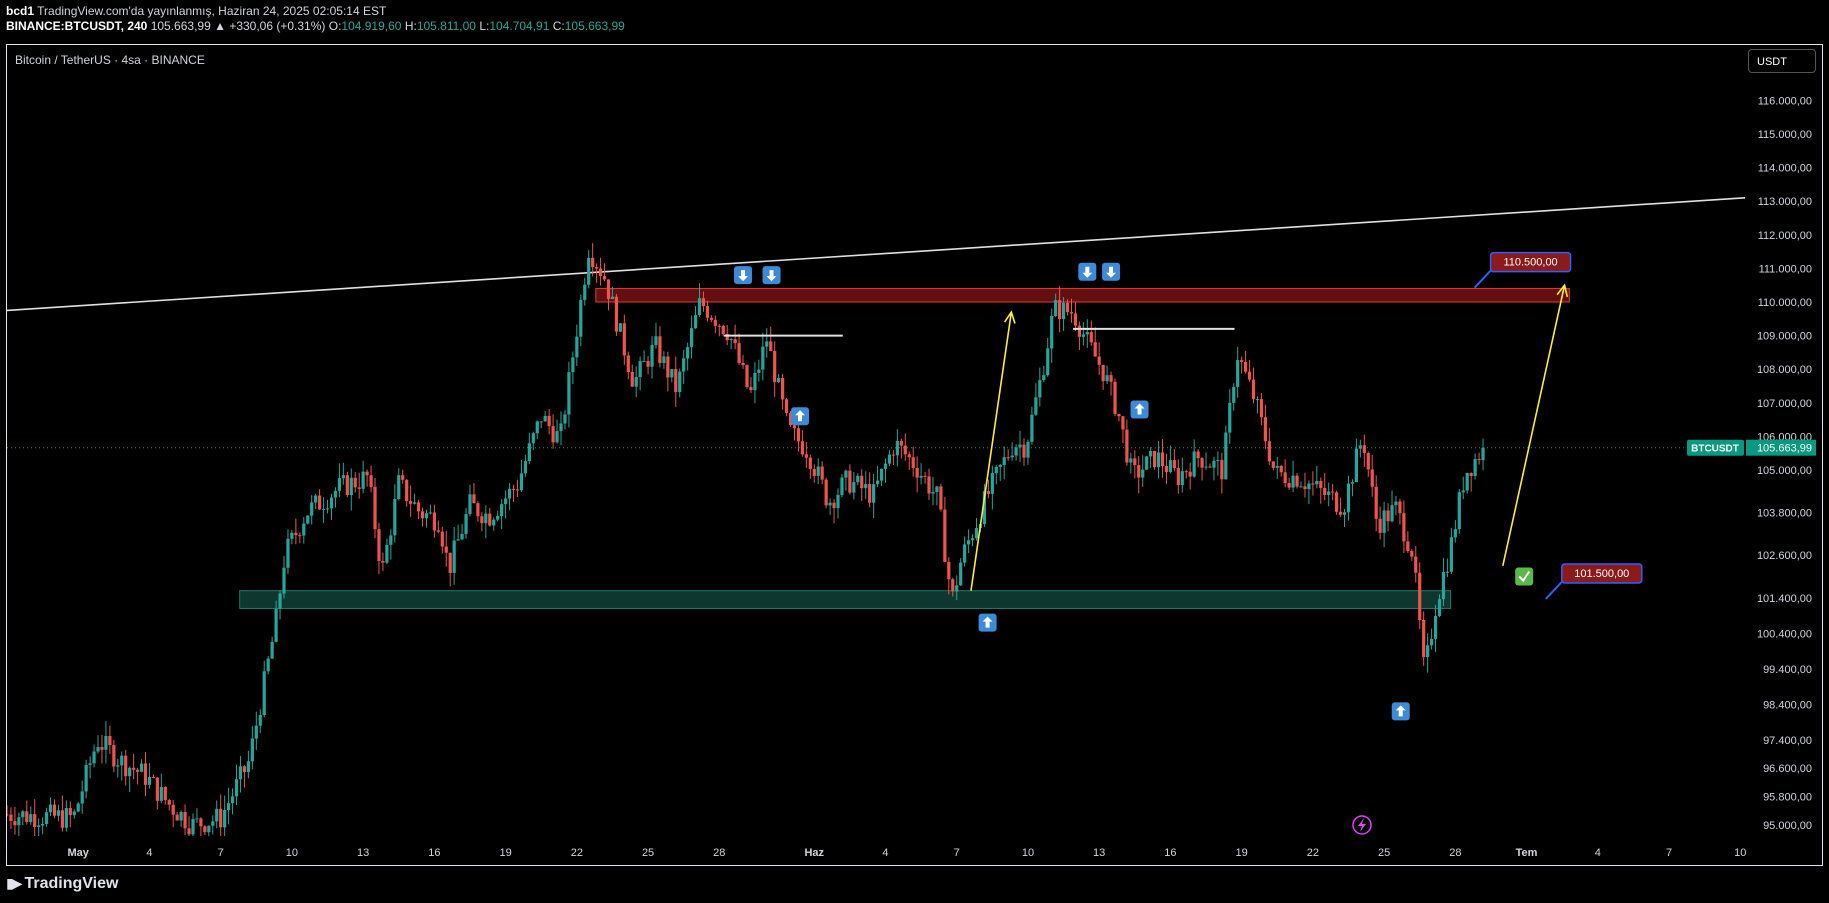 The width and height of the screenshot is (1829, 903). I want to click on x-tick-label: 22, so click(1313, 853).